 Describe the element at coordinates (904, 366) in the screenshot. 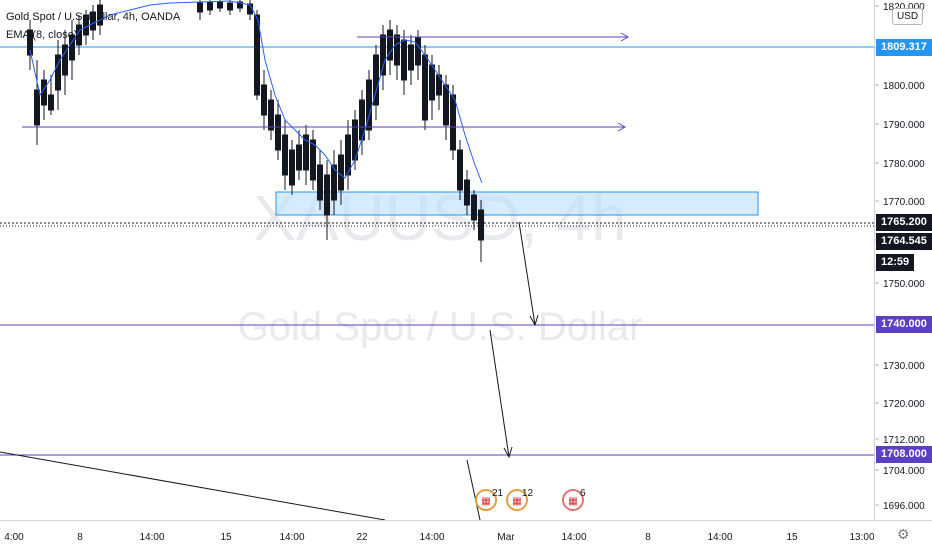

I see `price-tick-label: 1730.000` at that location.